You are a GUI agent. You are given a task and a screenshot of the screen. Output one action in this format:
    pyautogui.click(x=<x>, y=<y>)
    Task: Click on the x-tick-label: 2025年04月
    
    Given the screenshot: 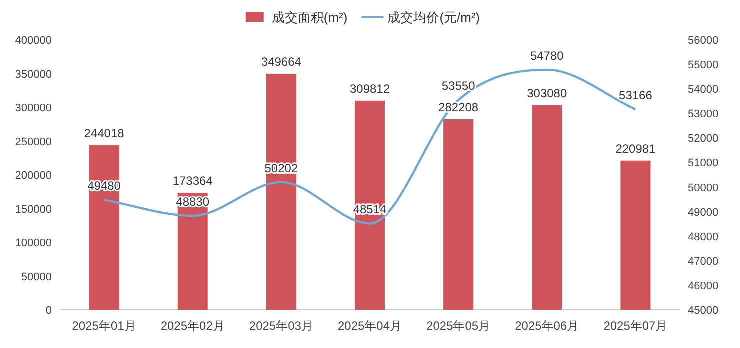 What is the action you would take?
    pyautogui.click(x=370, y=326)
    